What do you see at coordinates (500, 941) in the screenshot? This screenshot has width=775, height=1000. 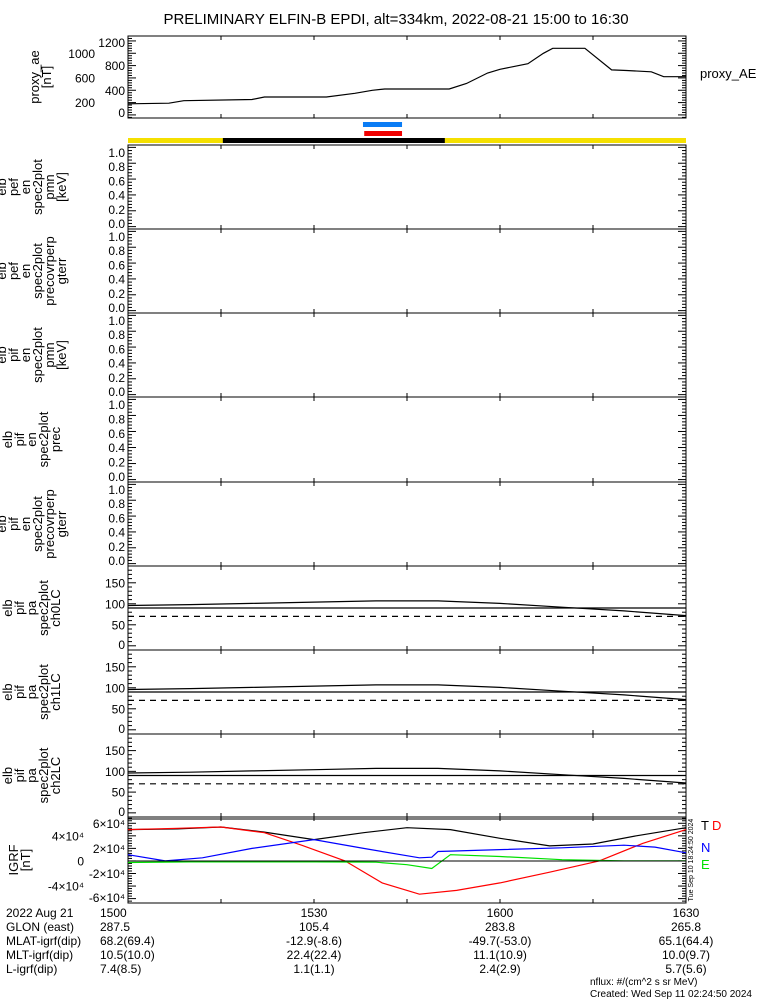 I see `row-value: -49.7(-53.0)` at bounding box center [500, 941].